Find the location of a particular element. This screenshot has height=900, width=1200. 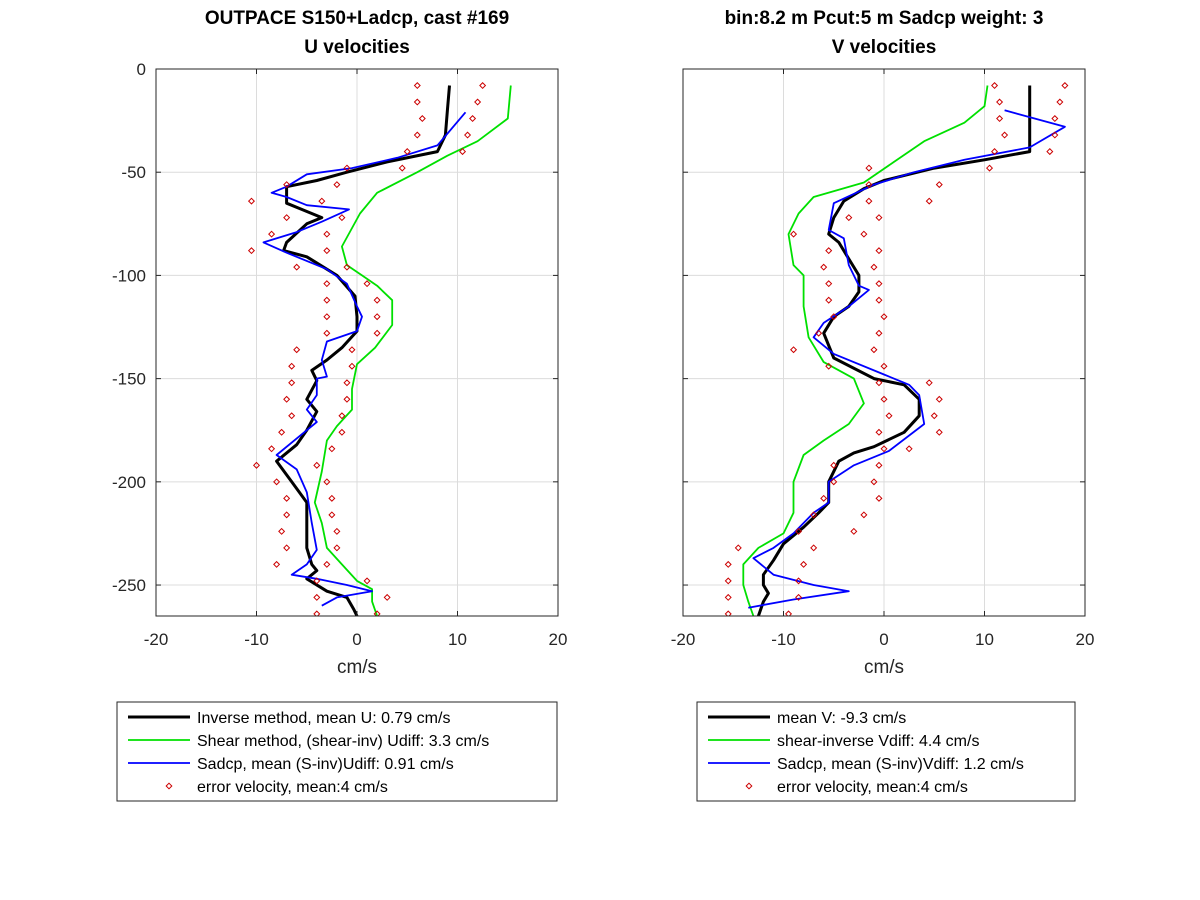

legend-marker is located at coordinates (169, 786).